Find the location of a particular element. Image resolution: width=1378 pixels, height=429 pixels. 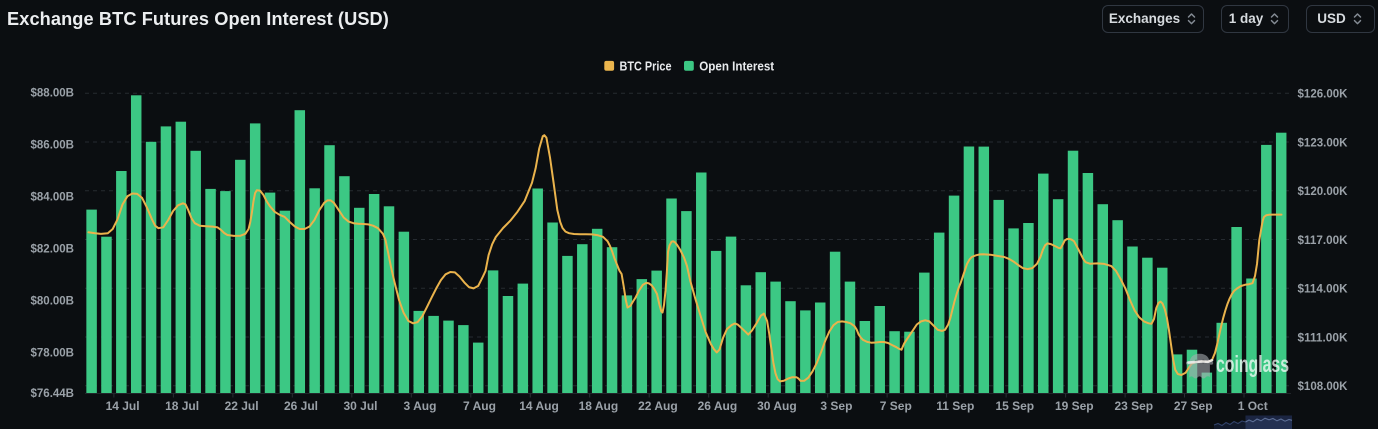

svg-text: 7 Aug is located at coordinates (479, 406).